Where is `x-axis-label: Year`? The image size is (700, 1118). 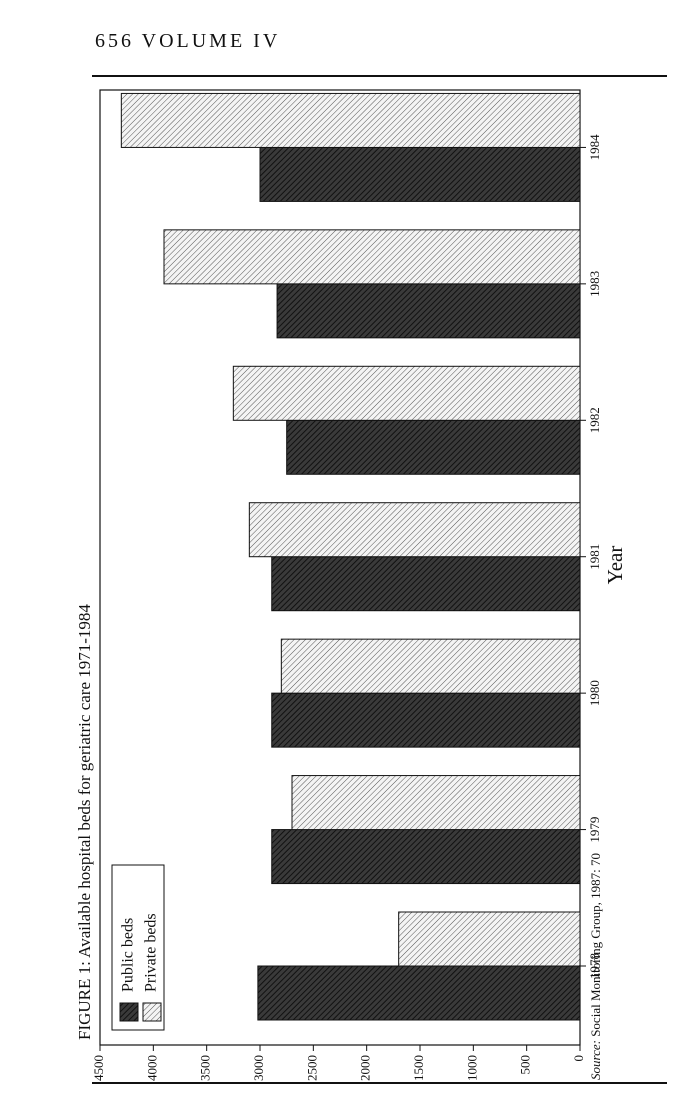 x-axis-label: Year is located at coordinates (615, 565).